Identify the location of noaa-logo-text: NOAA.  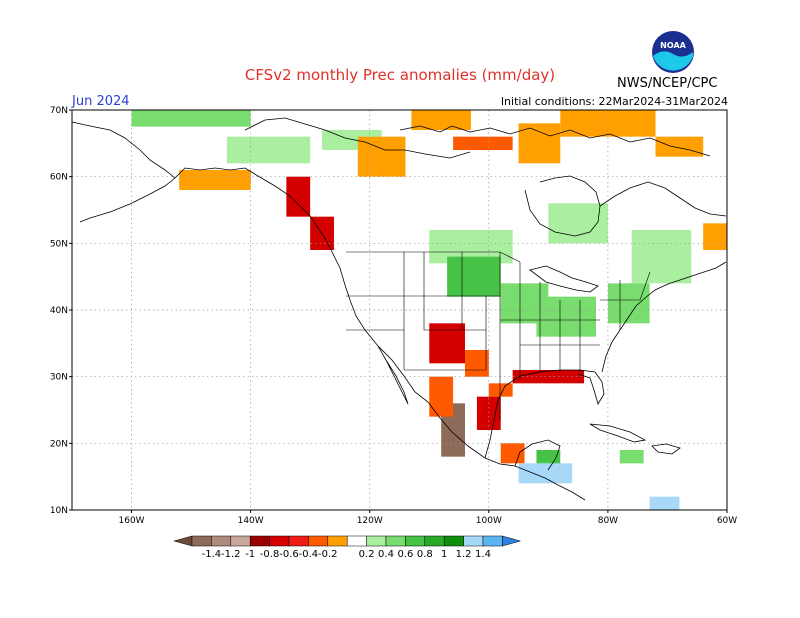
(673, 45).